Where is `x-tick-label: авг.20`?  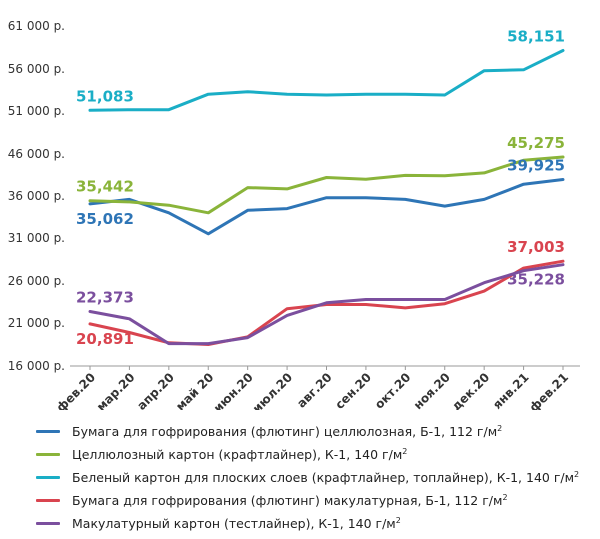 x-tick-label: авг.20 is located at coordinates (314, 390).